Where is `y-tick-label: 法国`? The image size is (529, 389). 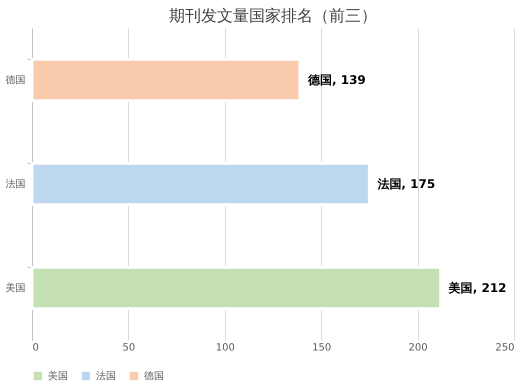 y-tick-label: 法国 is located at coordinates (16, 184).